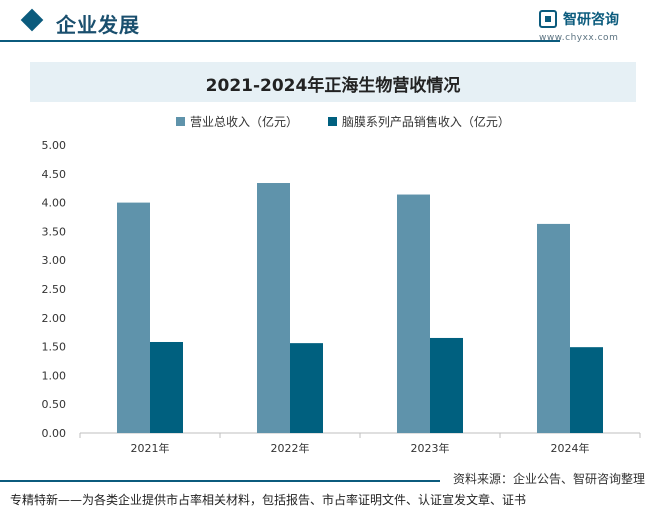  Describe the element at coordinates (54, 347) in the screenshot. I see `y-tick-label: 1.50` at that location.